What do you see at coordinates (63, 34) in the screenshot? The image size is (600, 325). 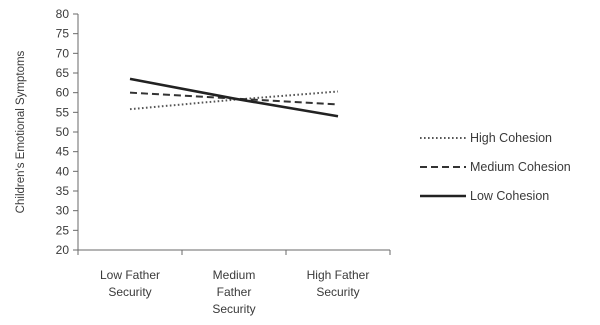 I see `y-tick-label: 75` at bounding box center [63, 34].